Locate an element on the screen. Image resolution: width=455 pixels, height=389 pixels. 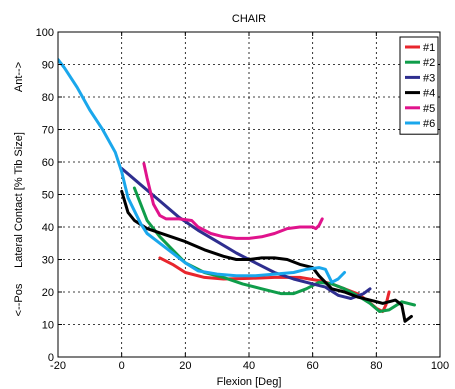
y-tick-label: 80 is located at coordinates (48, 98).